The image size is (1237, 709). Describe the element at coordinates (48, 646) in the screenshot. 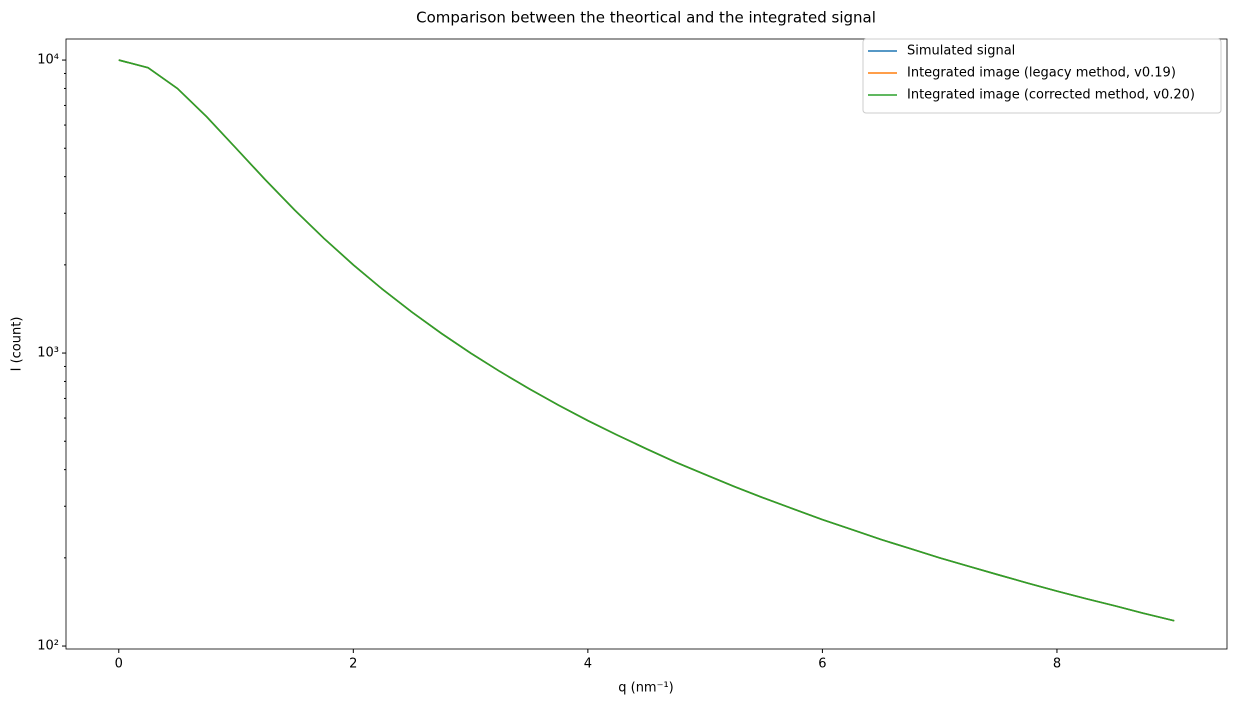

I see `y-tick-label: 10²` at that location.